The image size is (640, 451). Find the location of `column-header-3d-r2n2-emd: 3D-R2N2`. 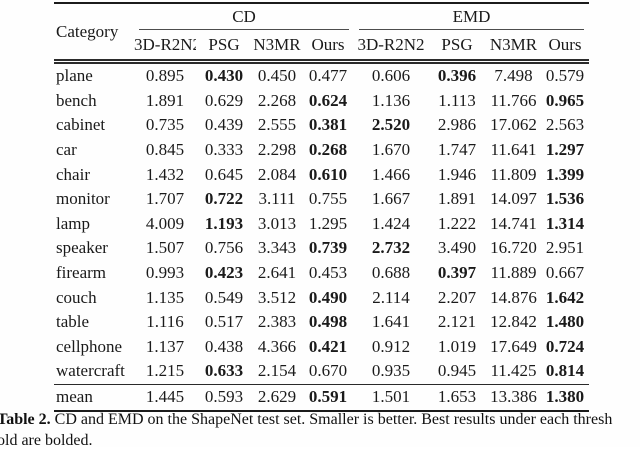

column-header-3d-r2n2-emd: 3D-R2N2 is located at coordinates (391, 46).